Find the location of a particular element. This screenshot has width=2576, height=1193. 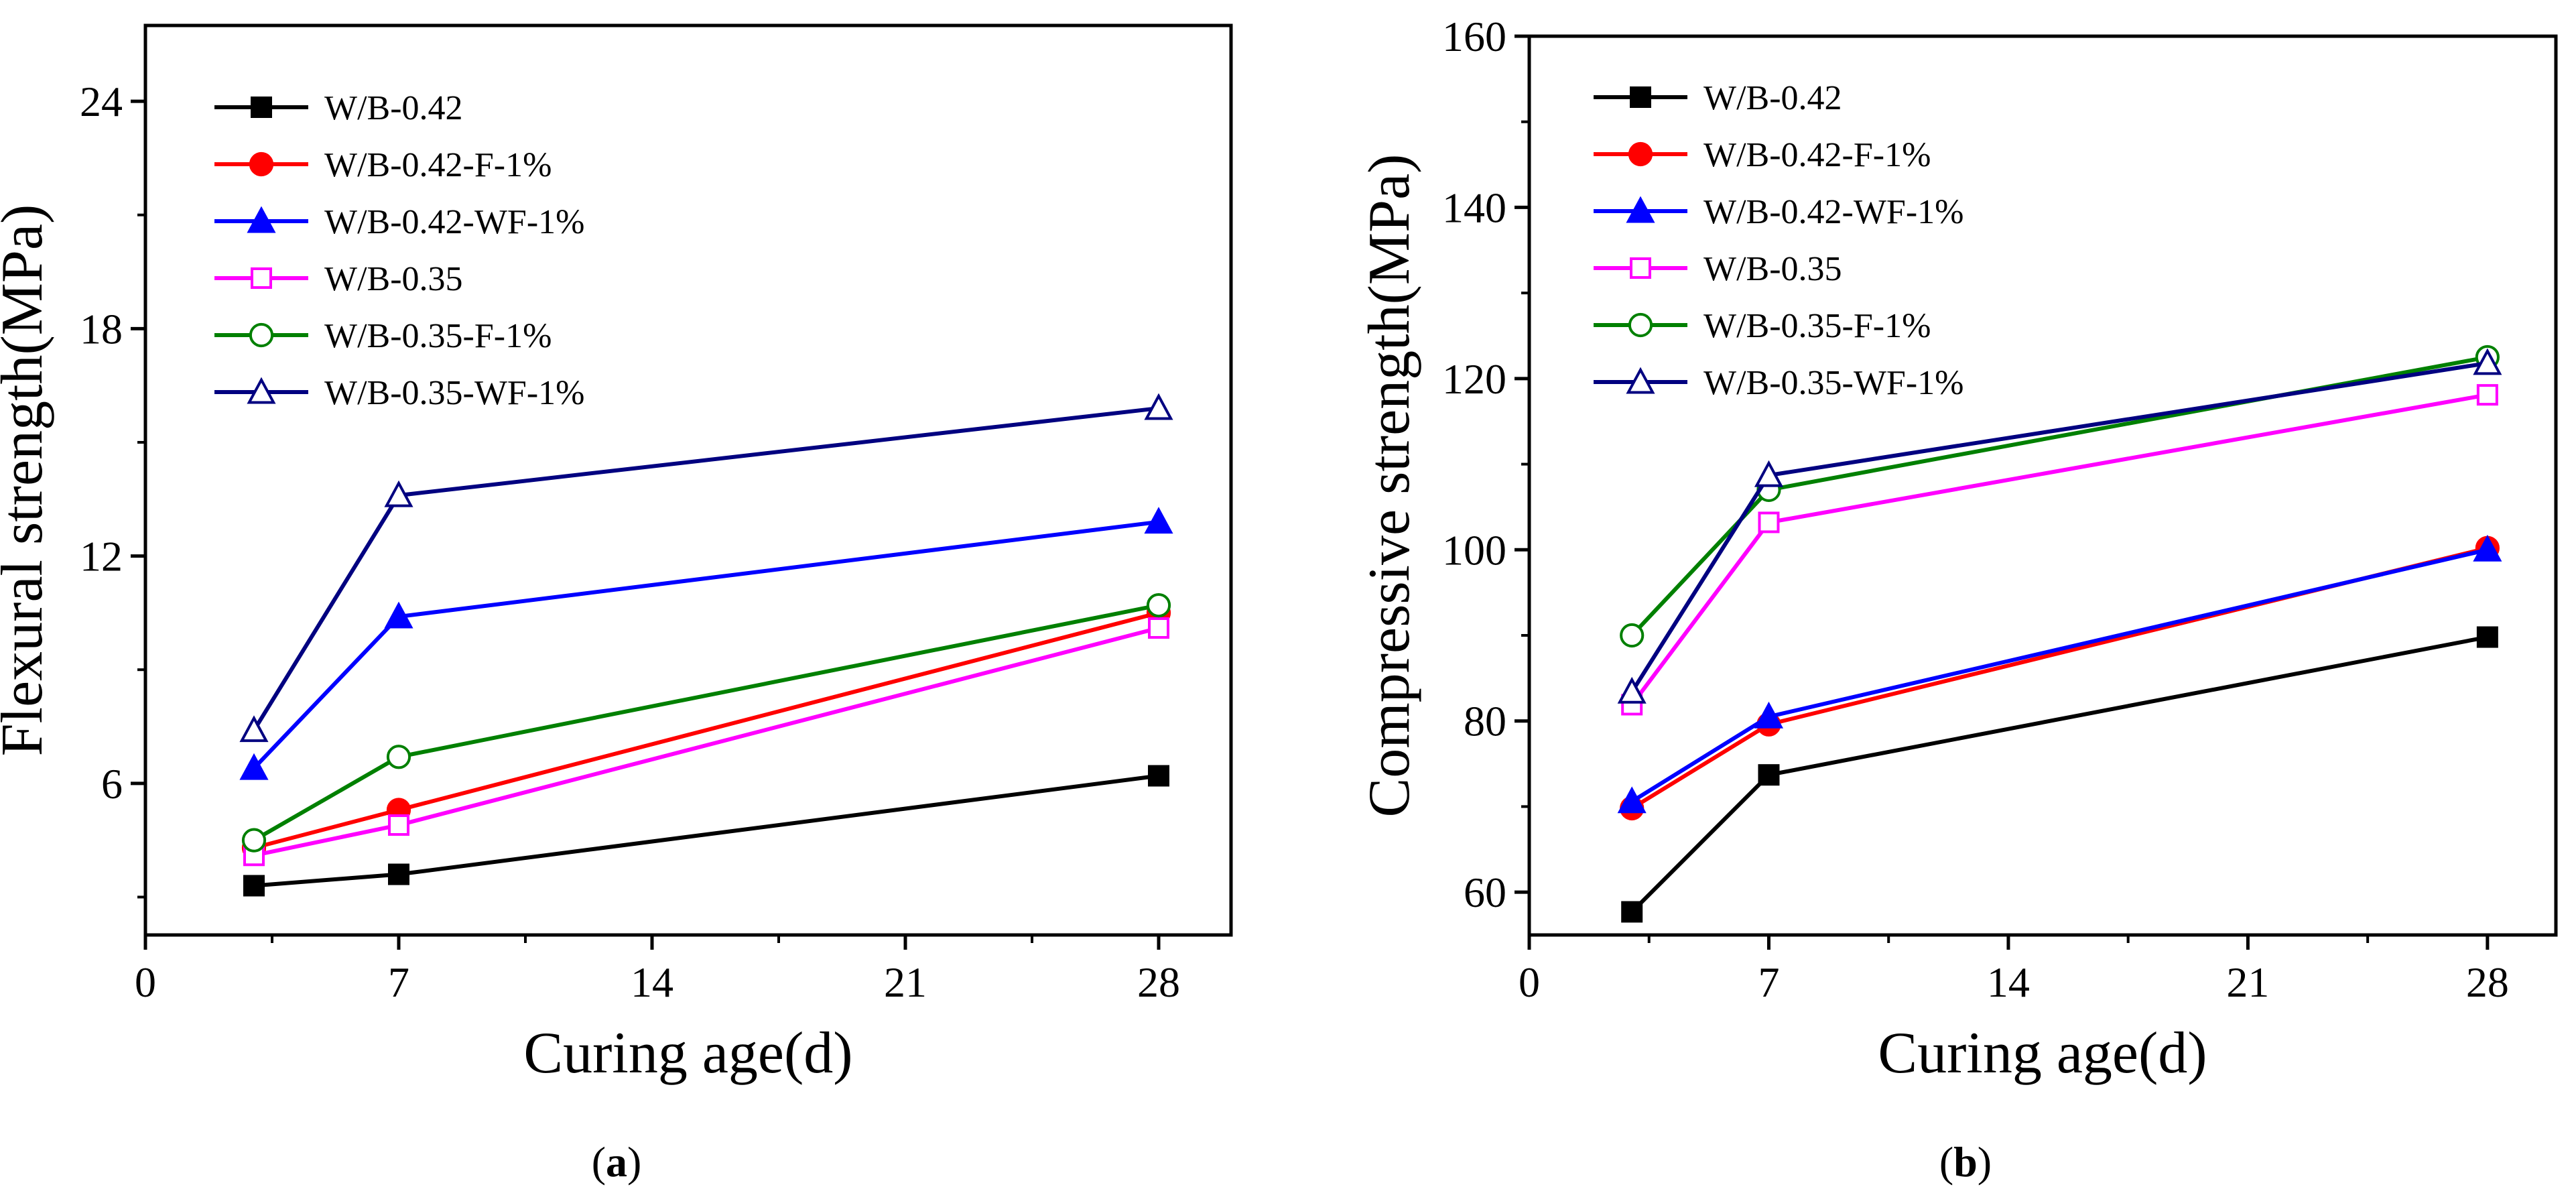

y-tick-label: 12 is located at coordinates (101, 556).